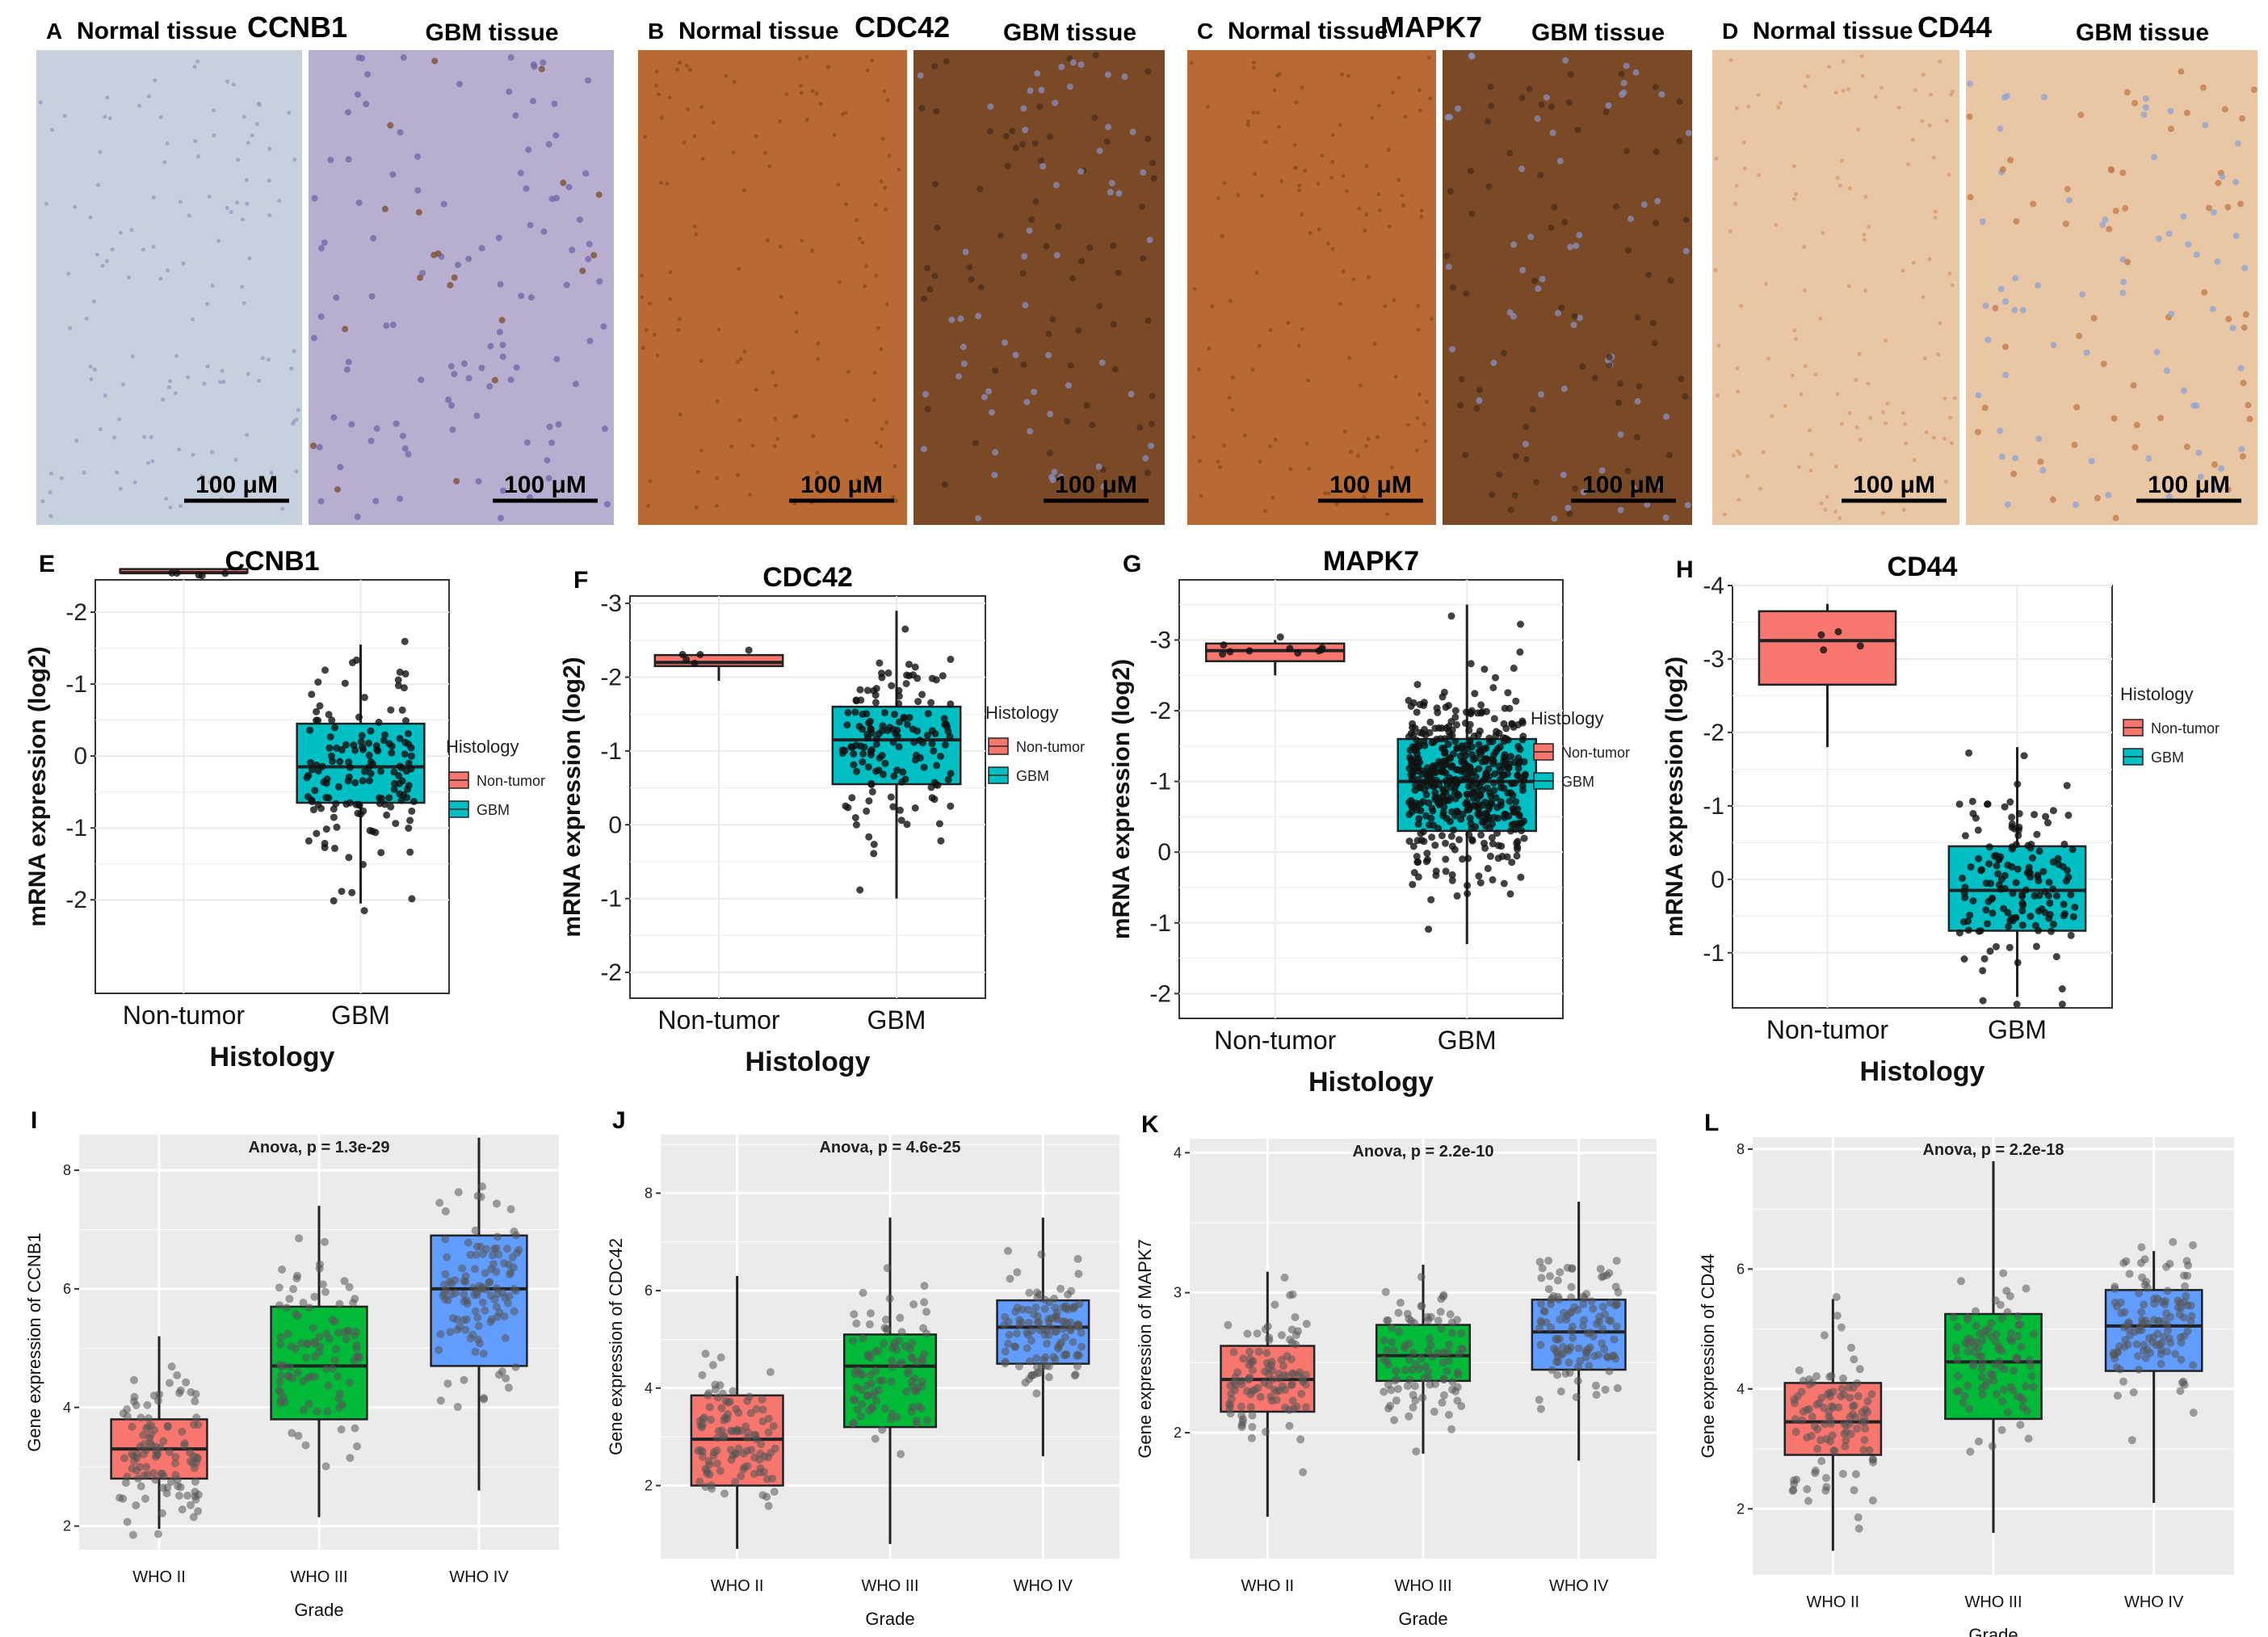 The image size is (2268, 1637). What do you see at coordinates (1993, 1631) in the screenshot?
I see `x-axis-title: Grade` at bounding box center [1993, 1631].